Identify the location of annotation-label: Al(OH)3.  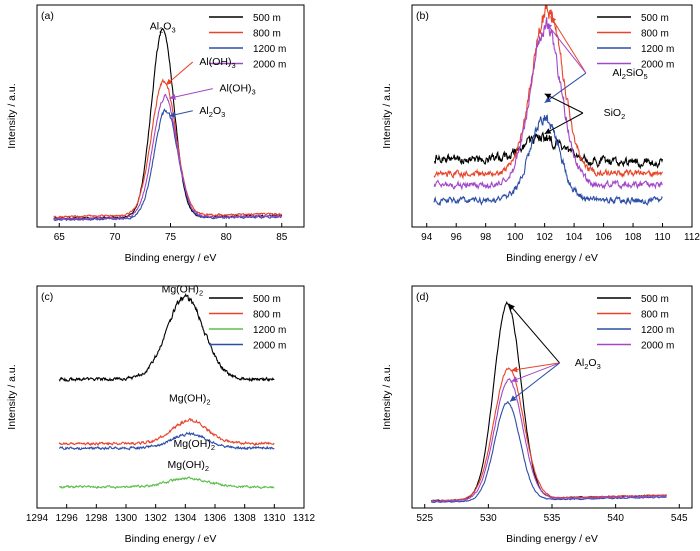
(237, 90).